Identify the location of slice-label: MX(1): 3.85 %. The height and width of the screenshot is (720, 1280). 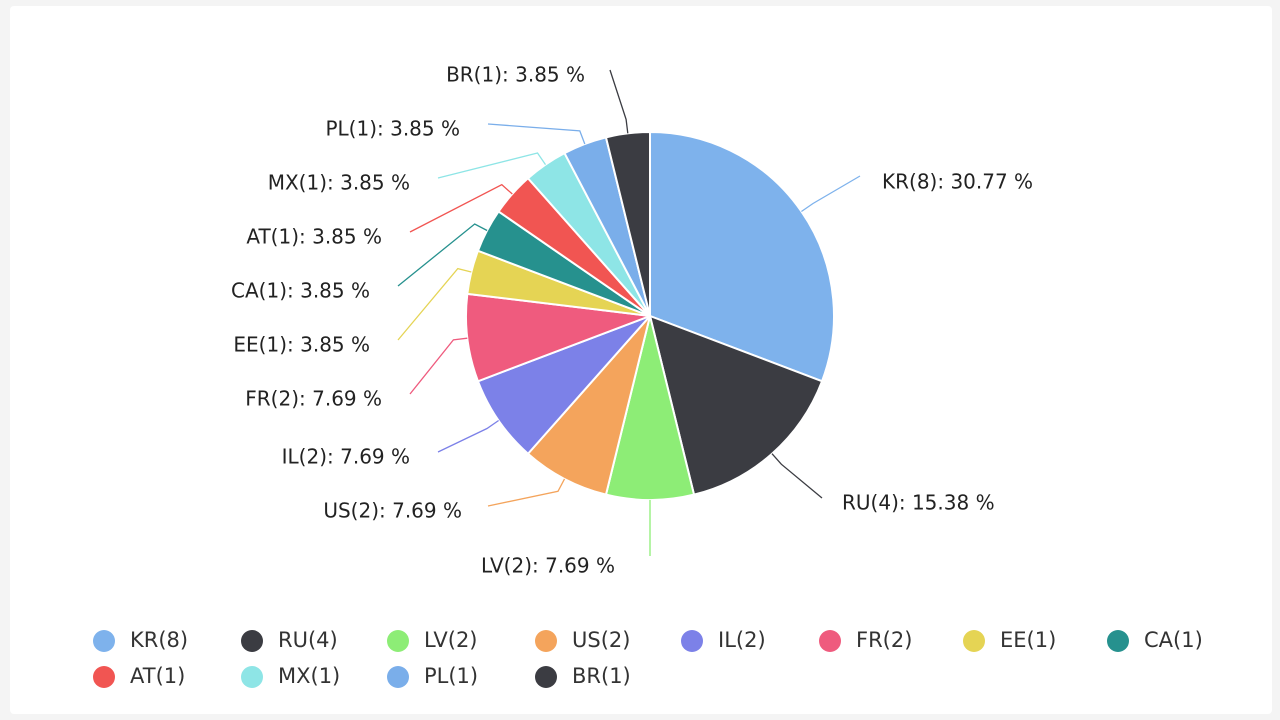
(339, 183).